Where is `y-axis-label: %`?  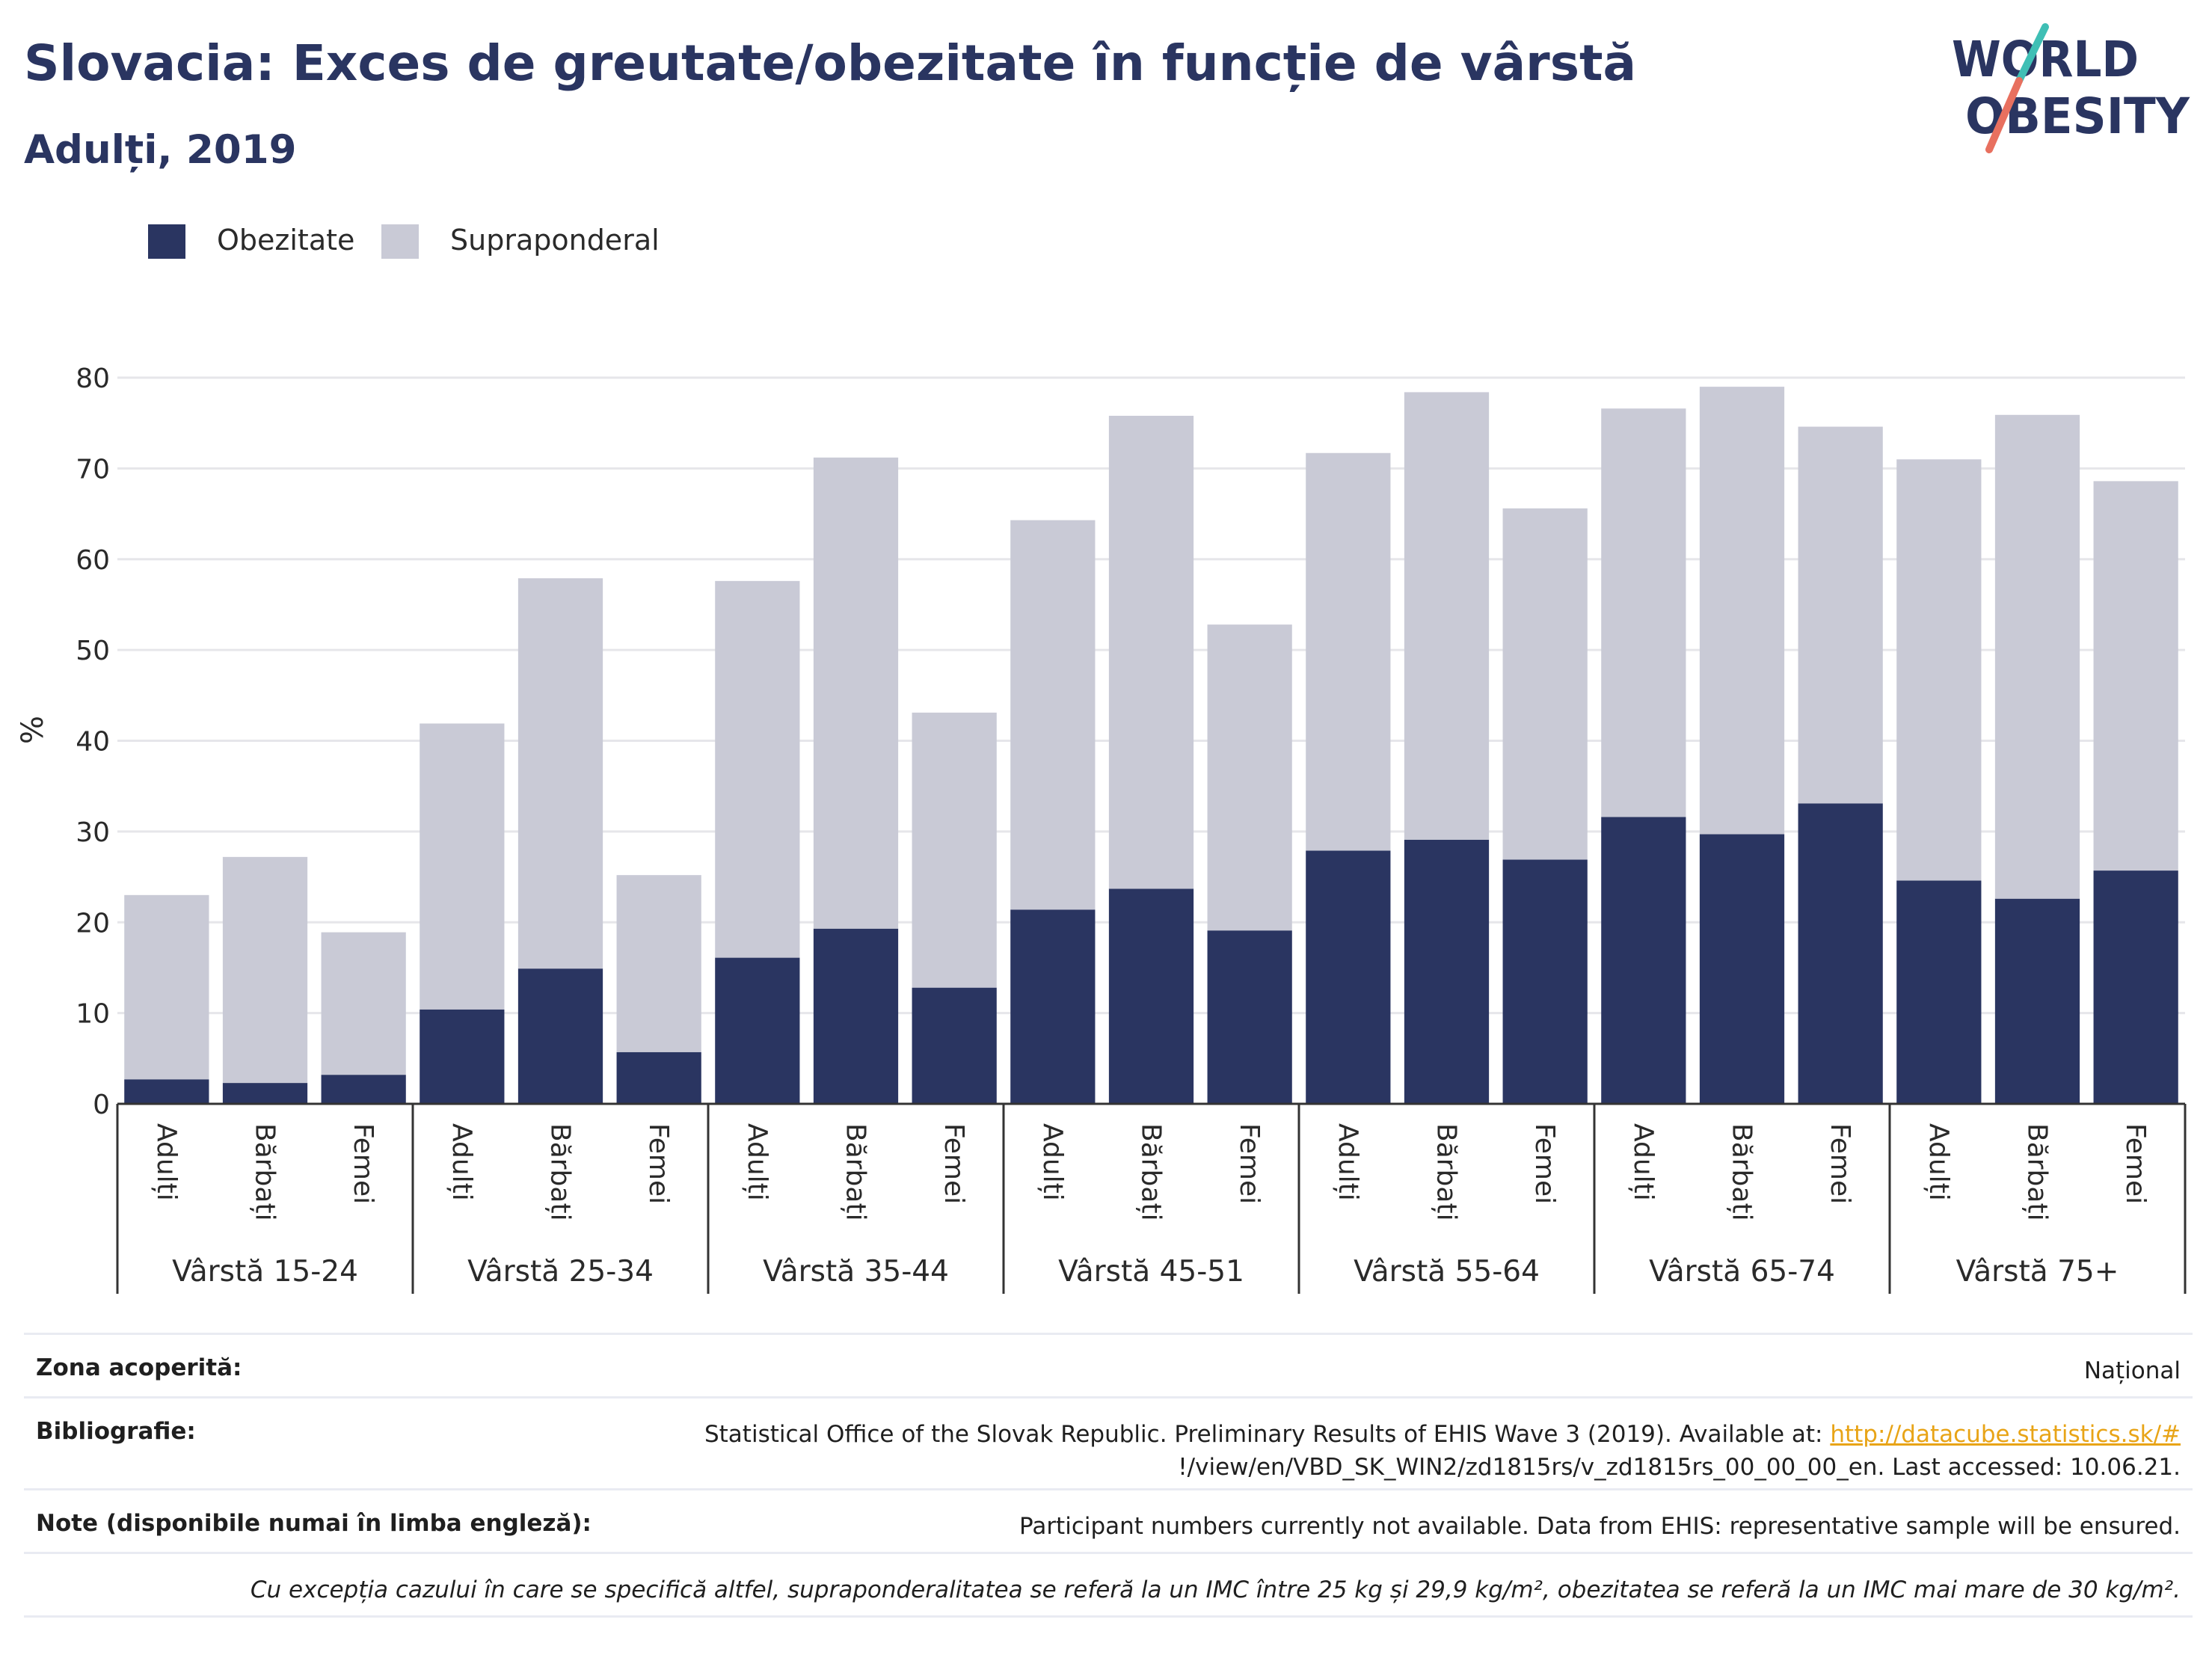
y-axis-label: % is located at coordinates (33, 730).